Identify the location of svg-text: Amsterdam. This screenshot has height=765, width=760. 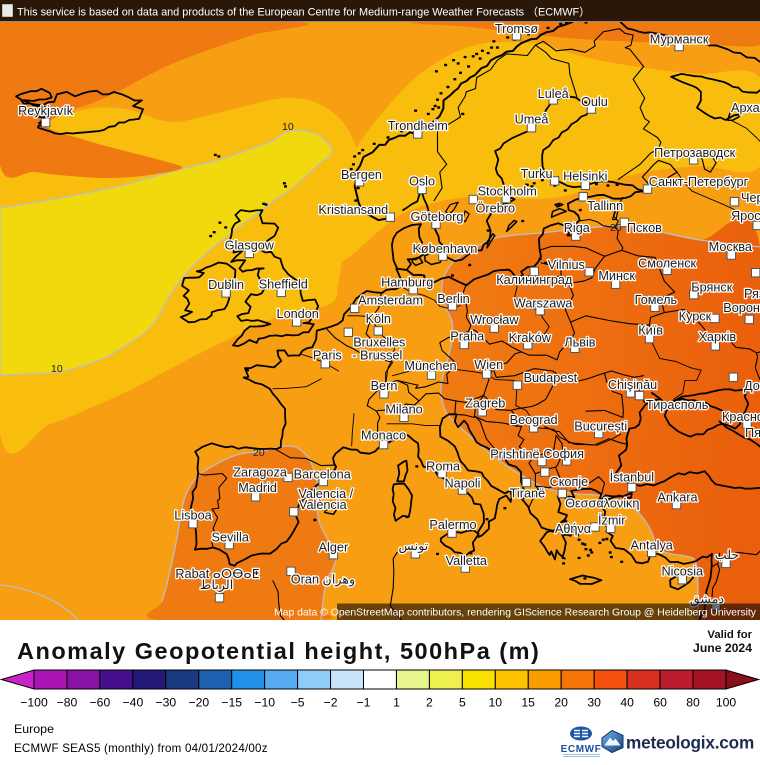
(390, 300).